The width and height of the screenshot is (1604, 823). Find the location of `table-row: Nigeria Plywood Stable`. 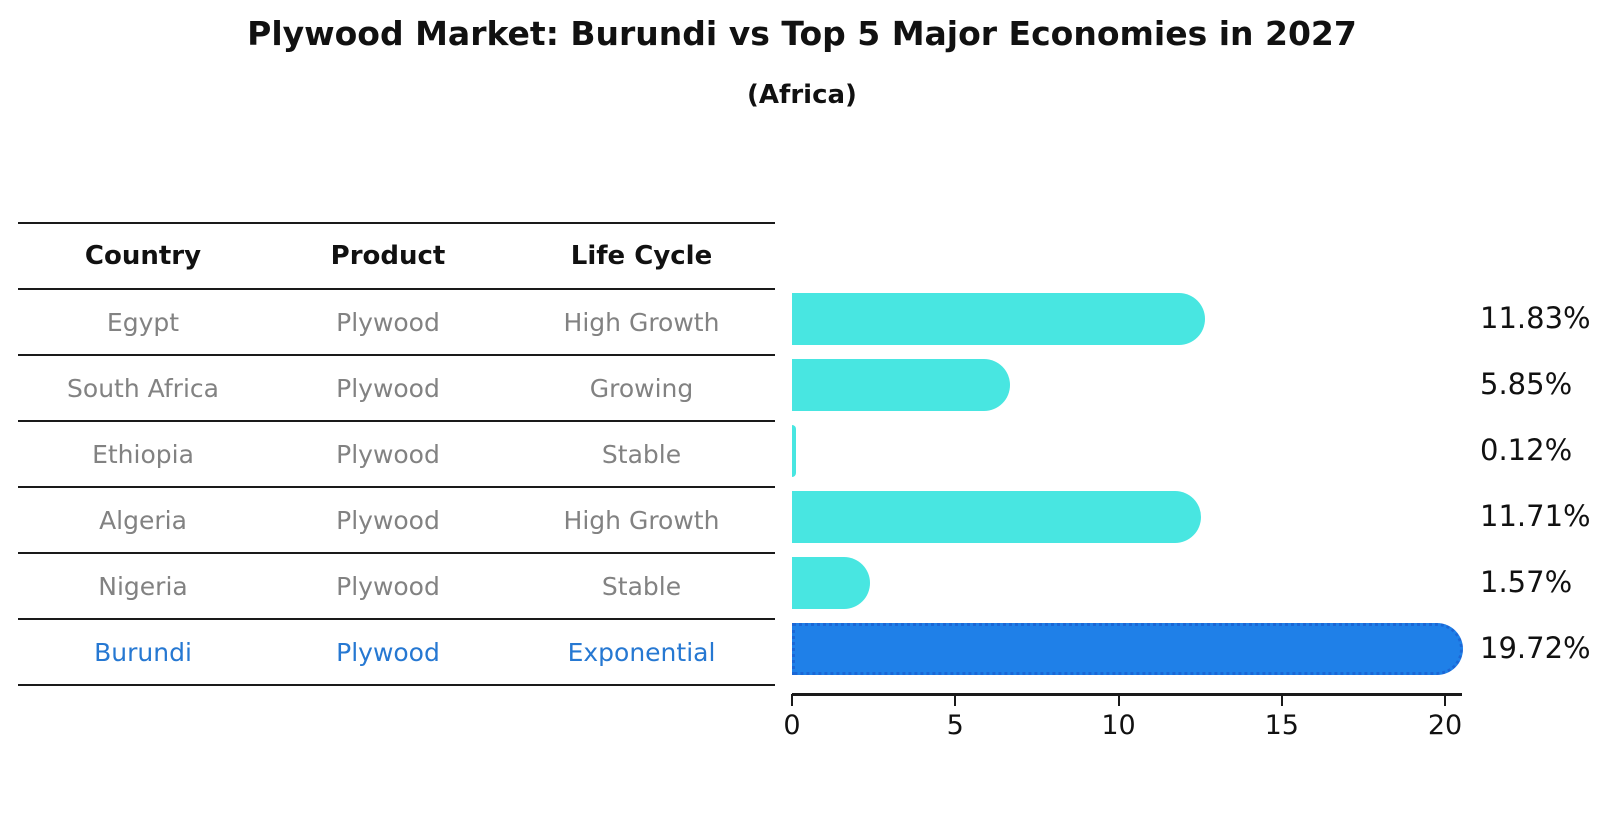

table-row: Nigeria Plywood Stable is located at coordinates (396, 587).